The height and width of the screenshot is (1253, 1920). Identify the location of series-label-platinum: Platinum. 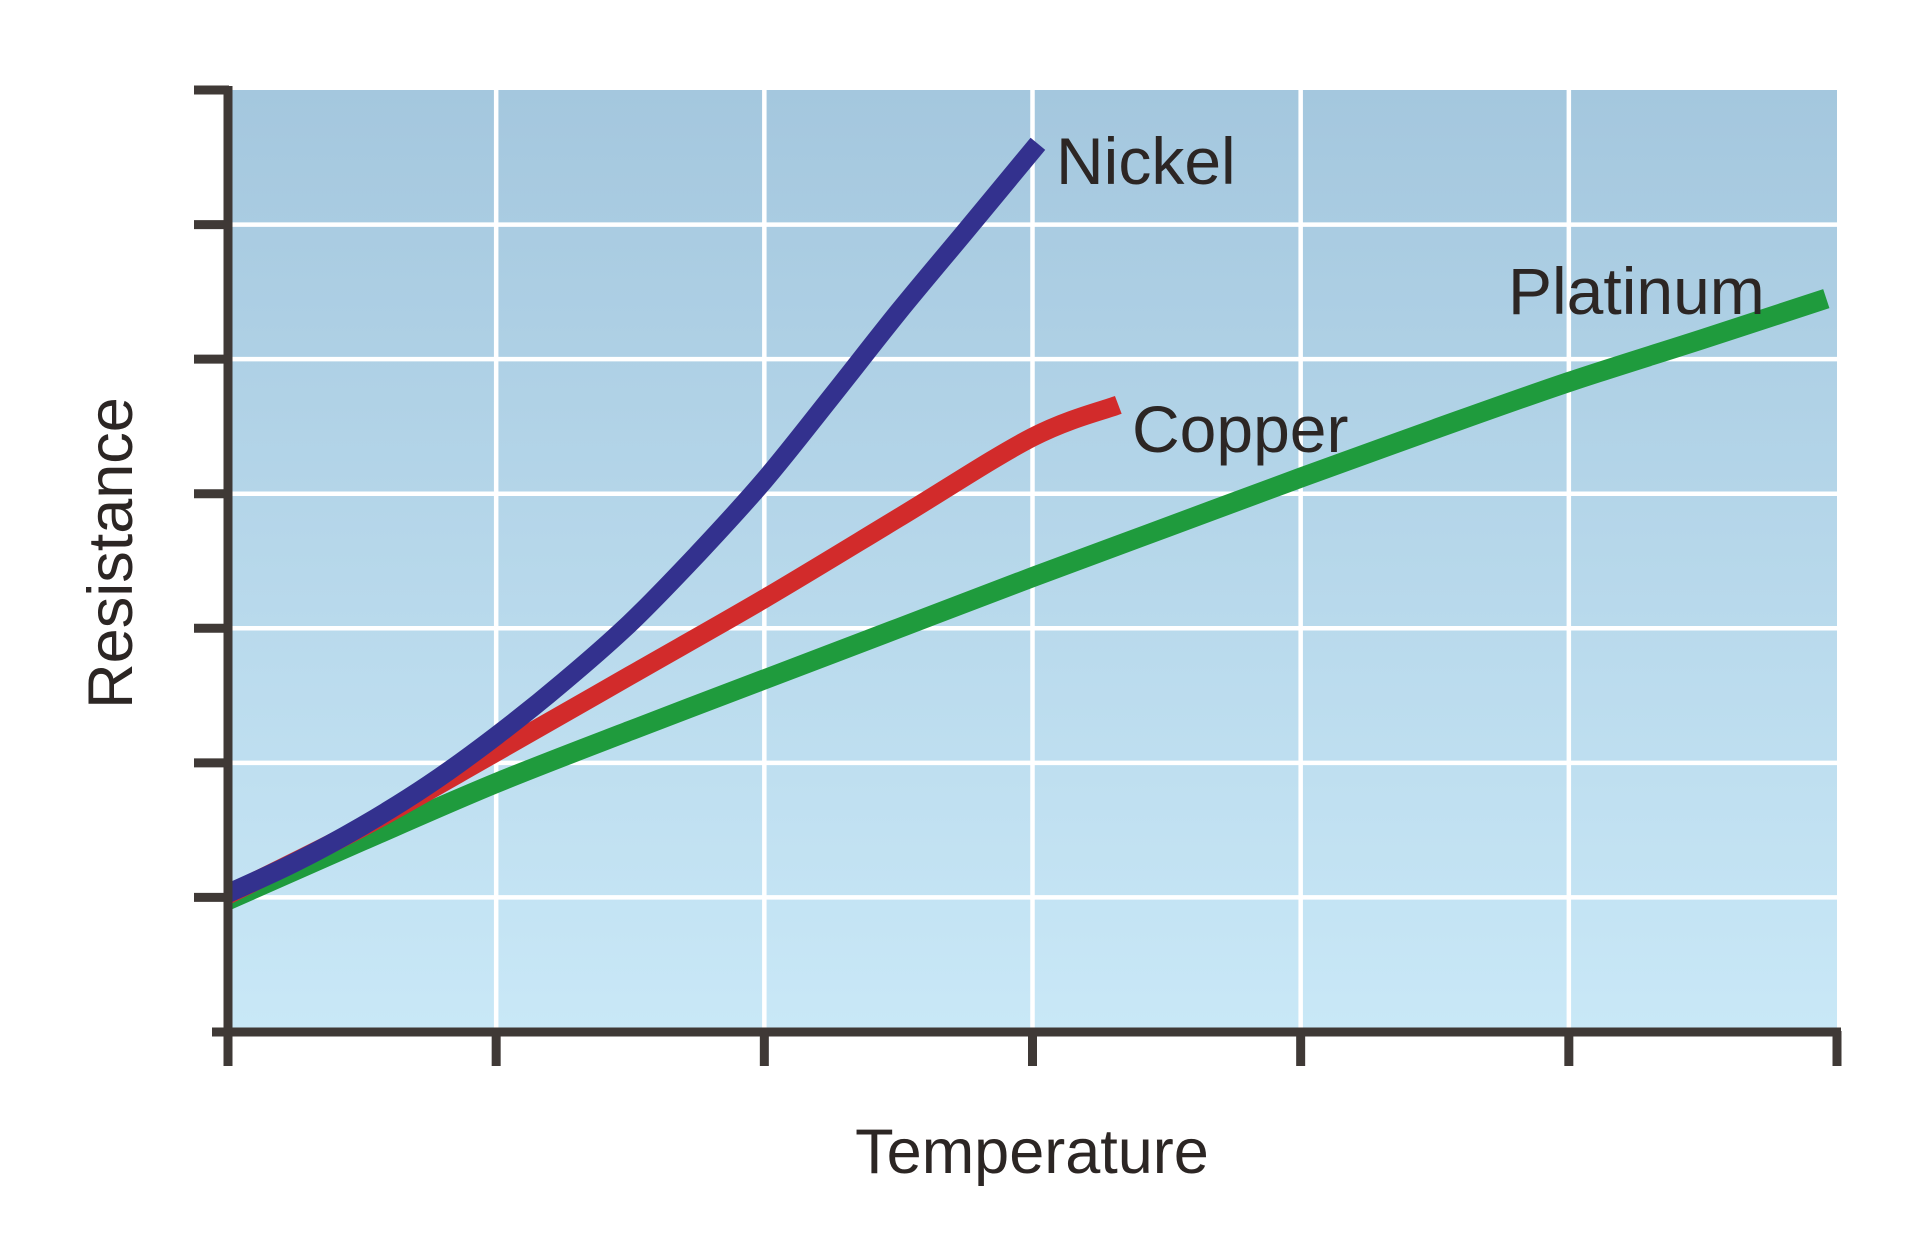
(1636, 291).